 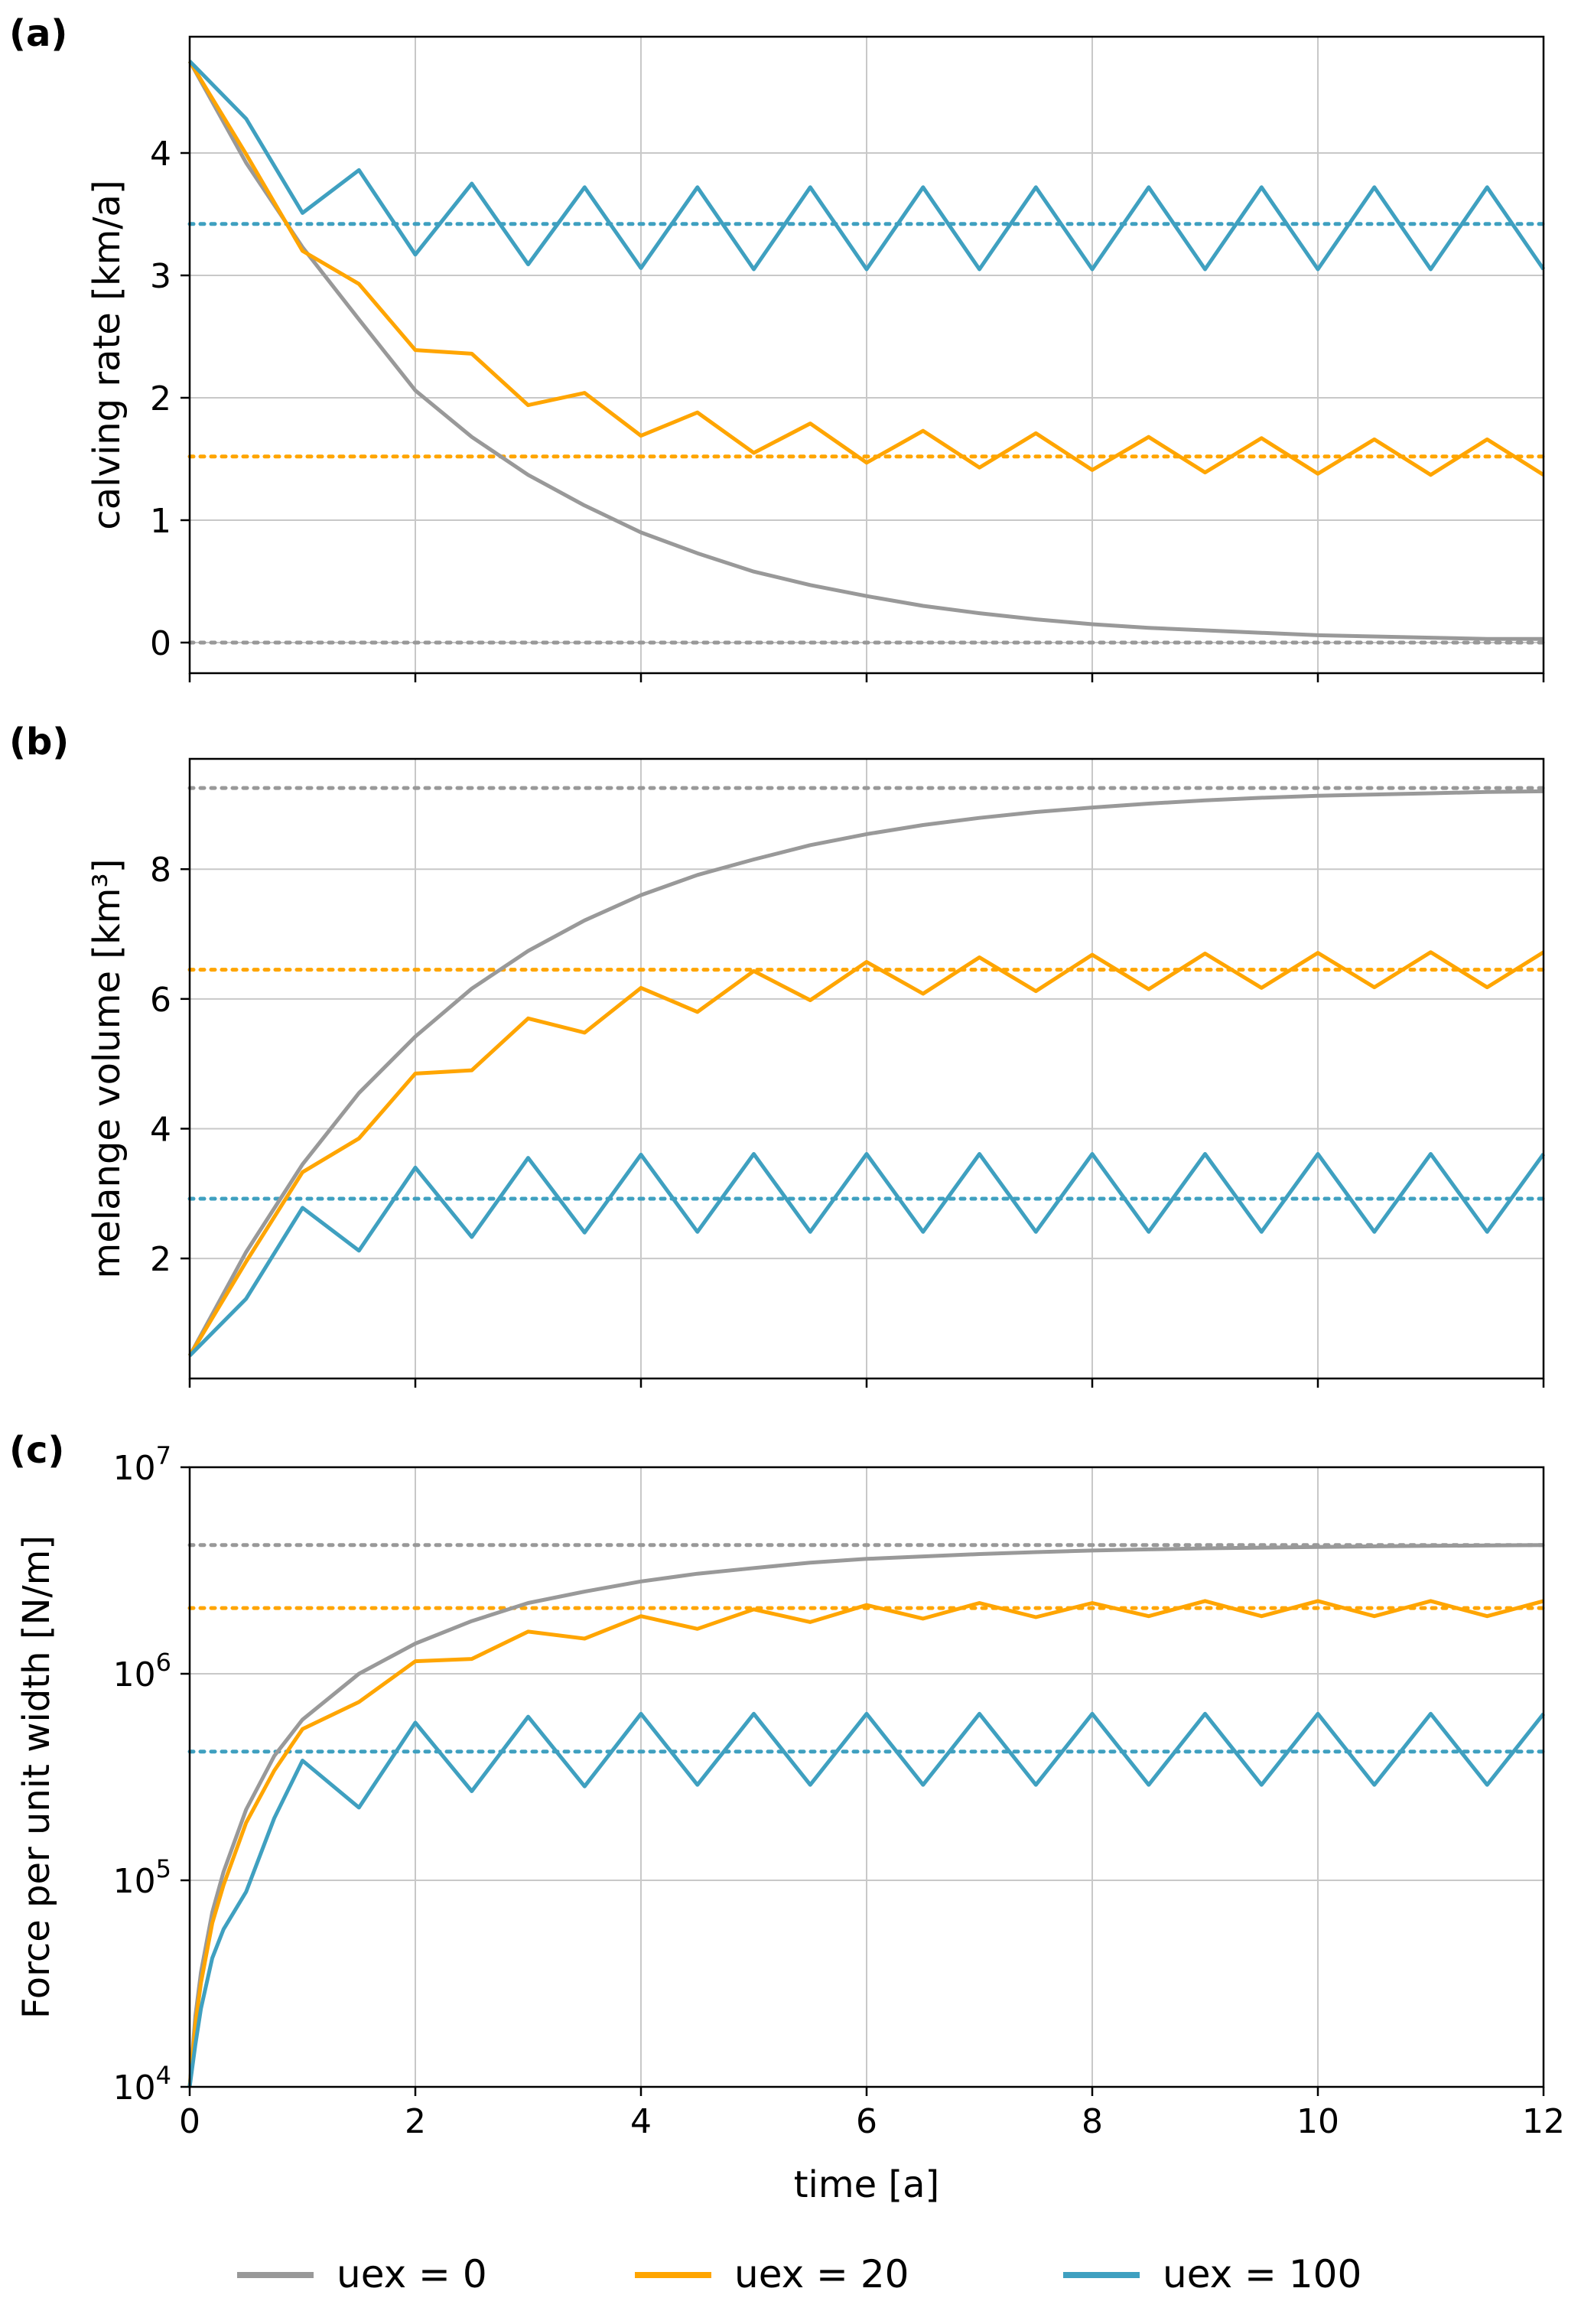 I want to click on panel-c-y-ticks: 10⁴ 10⁵ 10⁶ 10⁷, so click(x=151, y=1774).